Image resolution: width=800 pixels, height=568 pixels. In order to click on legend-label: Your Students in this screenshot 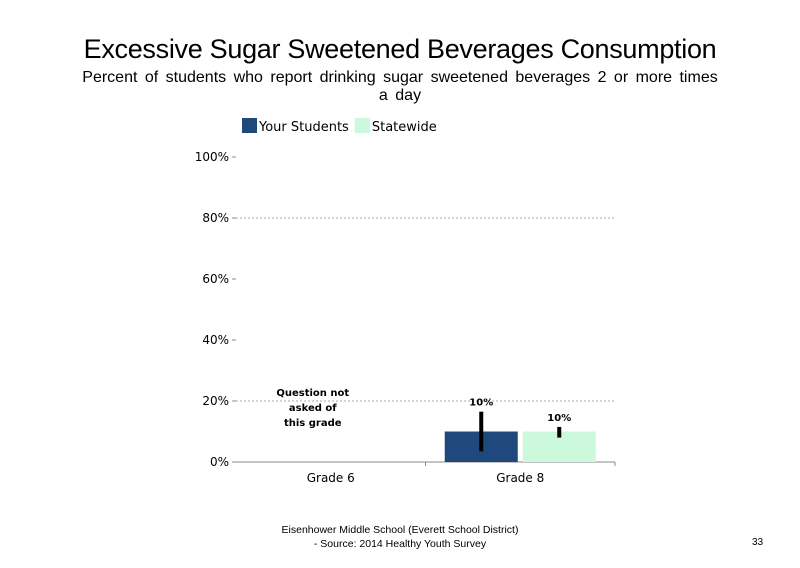, I will do `click(303, 127)`.